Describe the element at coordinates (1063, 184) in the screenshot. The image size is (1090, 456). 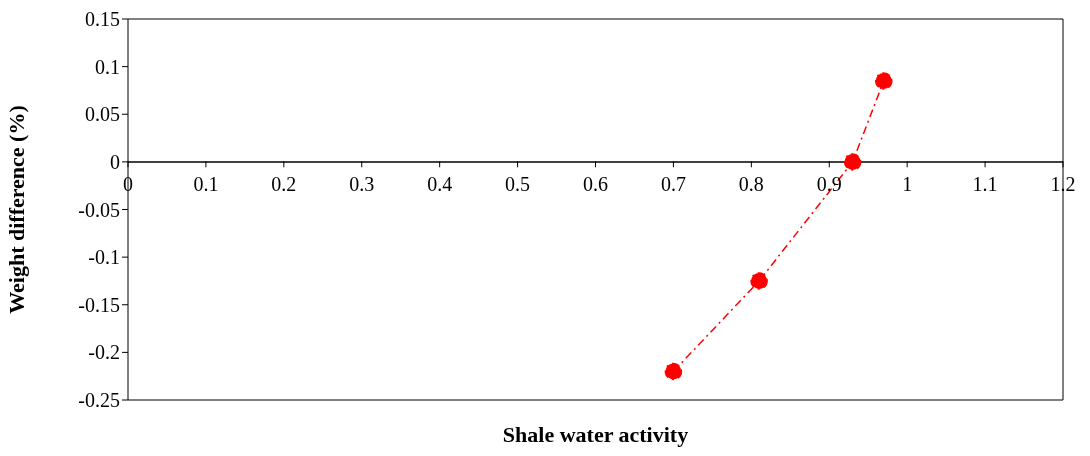
I see `x-tick-label: 1.2` at that location.